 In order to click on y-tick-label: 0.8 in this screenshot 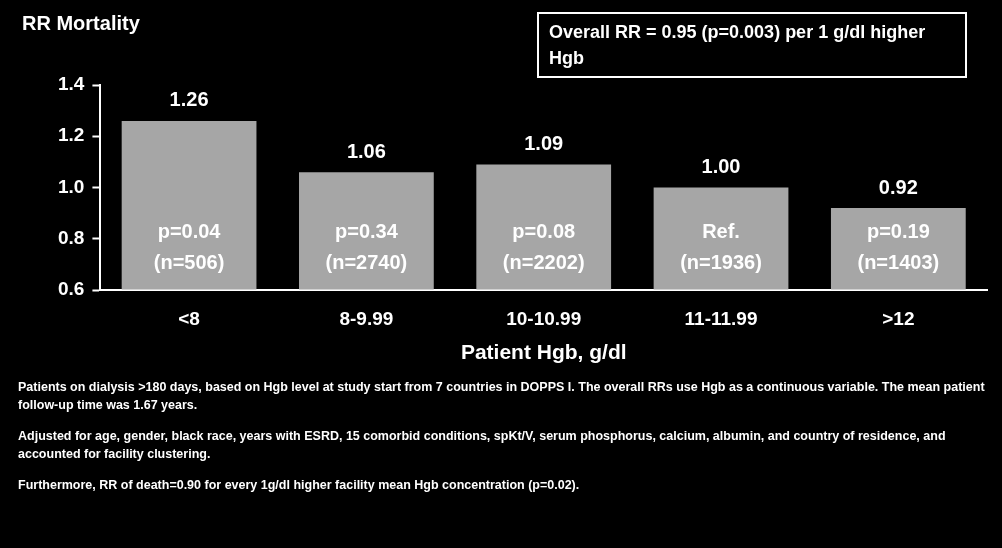, I will do `click(71, 237)`.